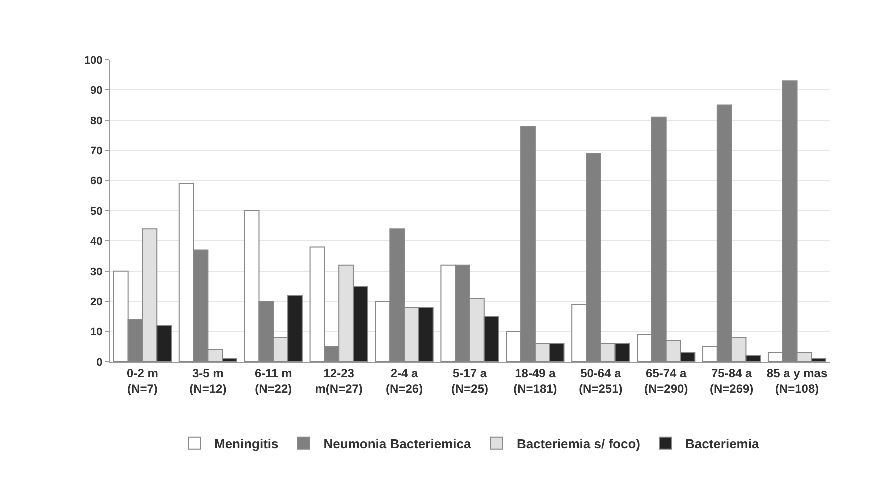 Image resolution: width=890 pixels, height=482 pixels. I want to click on x-tick-label: 85 a y mas (N=108), so click(797, 381).